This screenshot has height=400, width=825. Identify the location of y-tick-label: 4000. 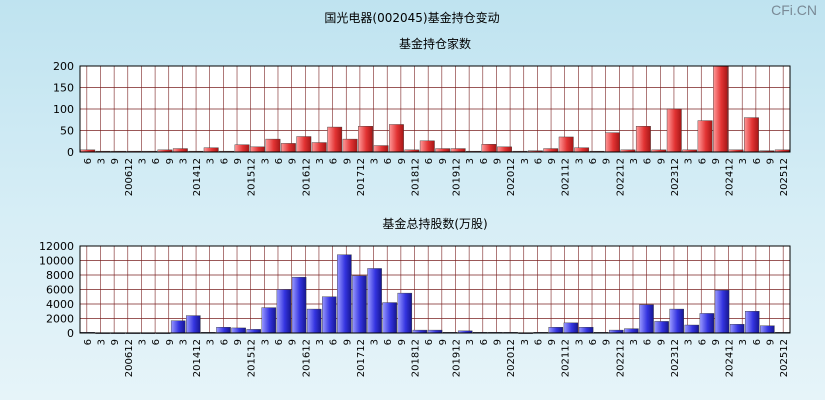
(60, 304).